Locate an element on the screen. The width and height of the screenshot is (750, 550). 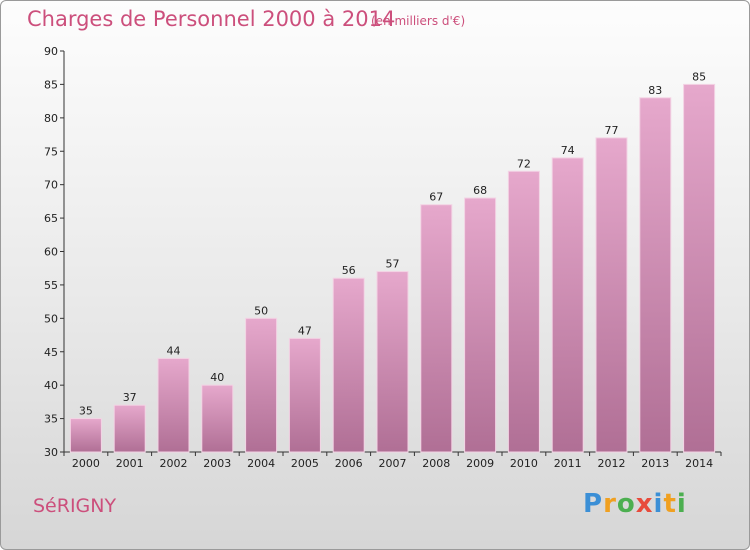
proxiti-logo: Proxiti is located at coordinates (635, 504).